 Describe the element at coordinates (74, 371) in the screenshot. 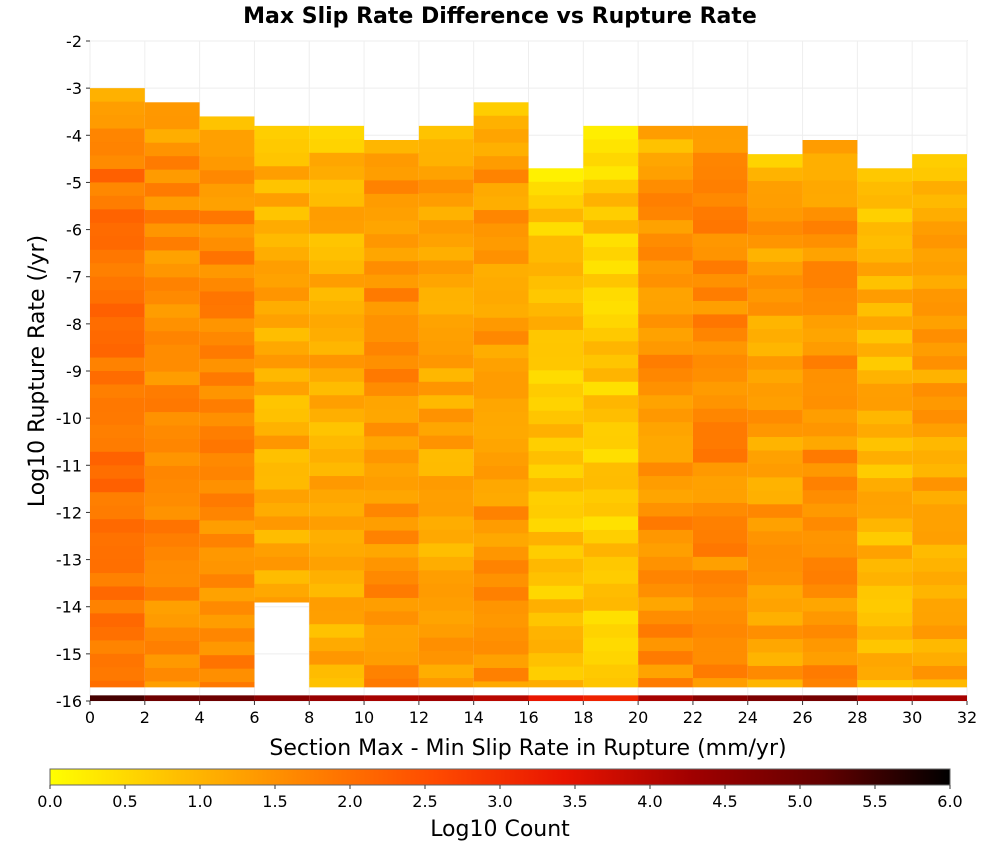

I see `y-tick-label: -9` at that location.